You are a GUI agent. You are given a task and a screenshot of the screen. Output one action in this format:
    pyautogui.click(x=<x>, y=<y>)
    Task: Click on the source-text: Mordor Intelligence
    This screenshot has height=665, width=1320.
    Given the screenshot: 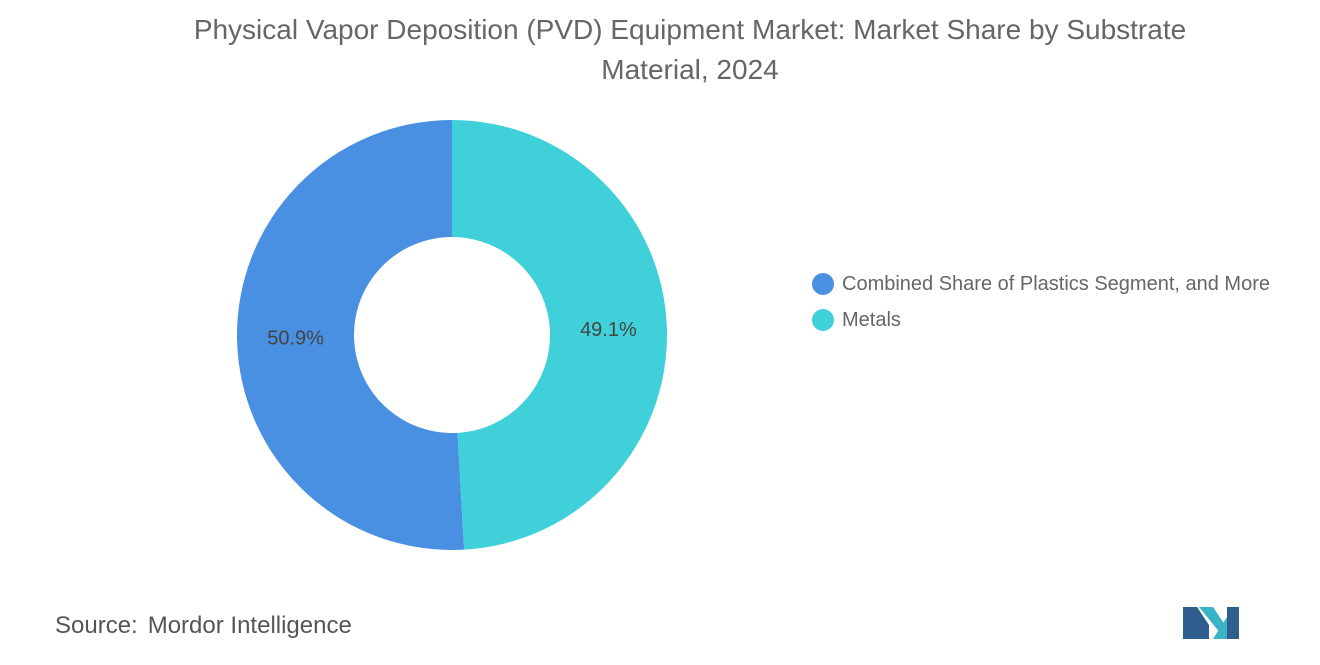 What is the action you would take?
    pyautogui.click(x=249, y=625)
    